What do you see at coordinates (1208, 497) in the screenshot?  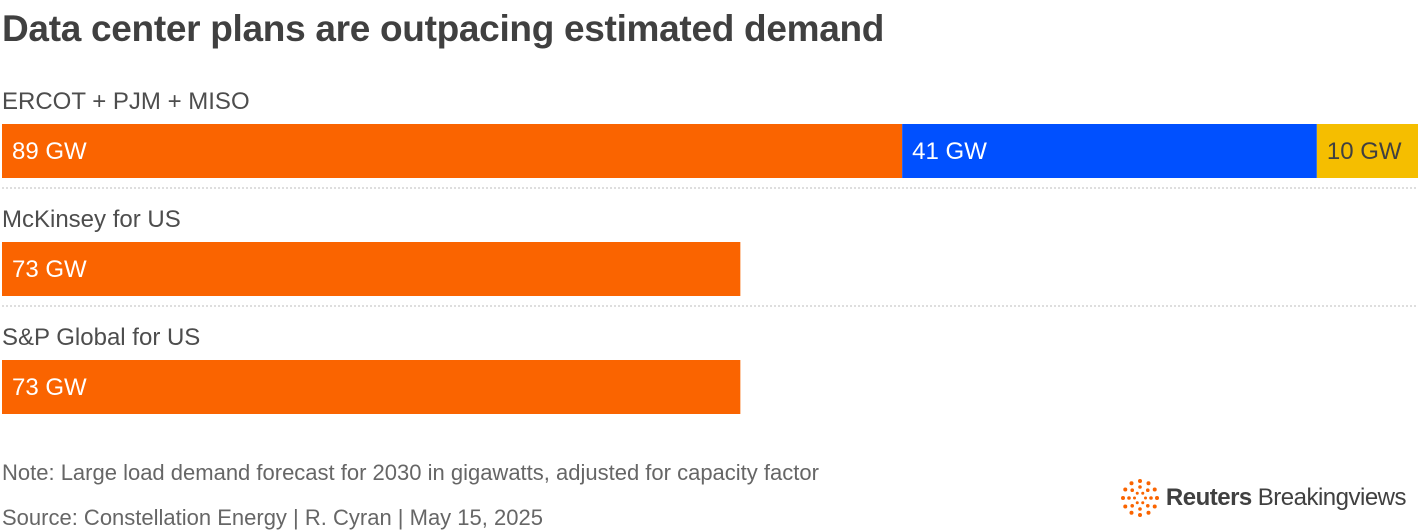 I see `logo-brand: Reuters` at bounding box center [1208, 497].